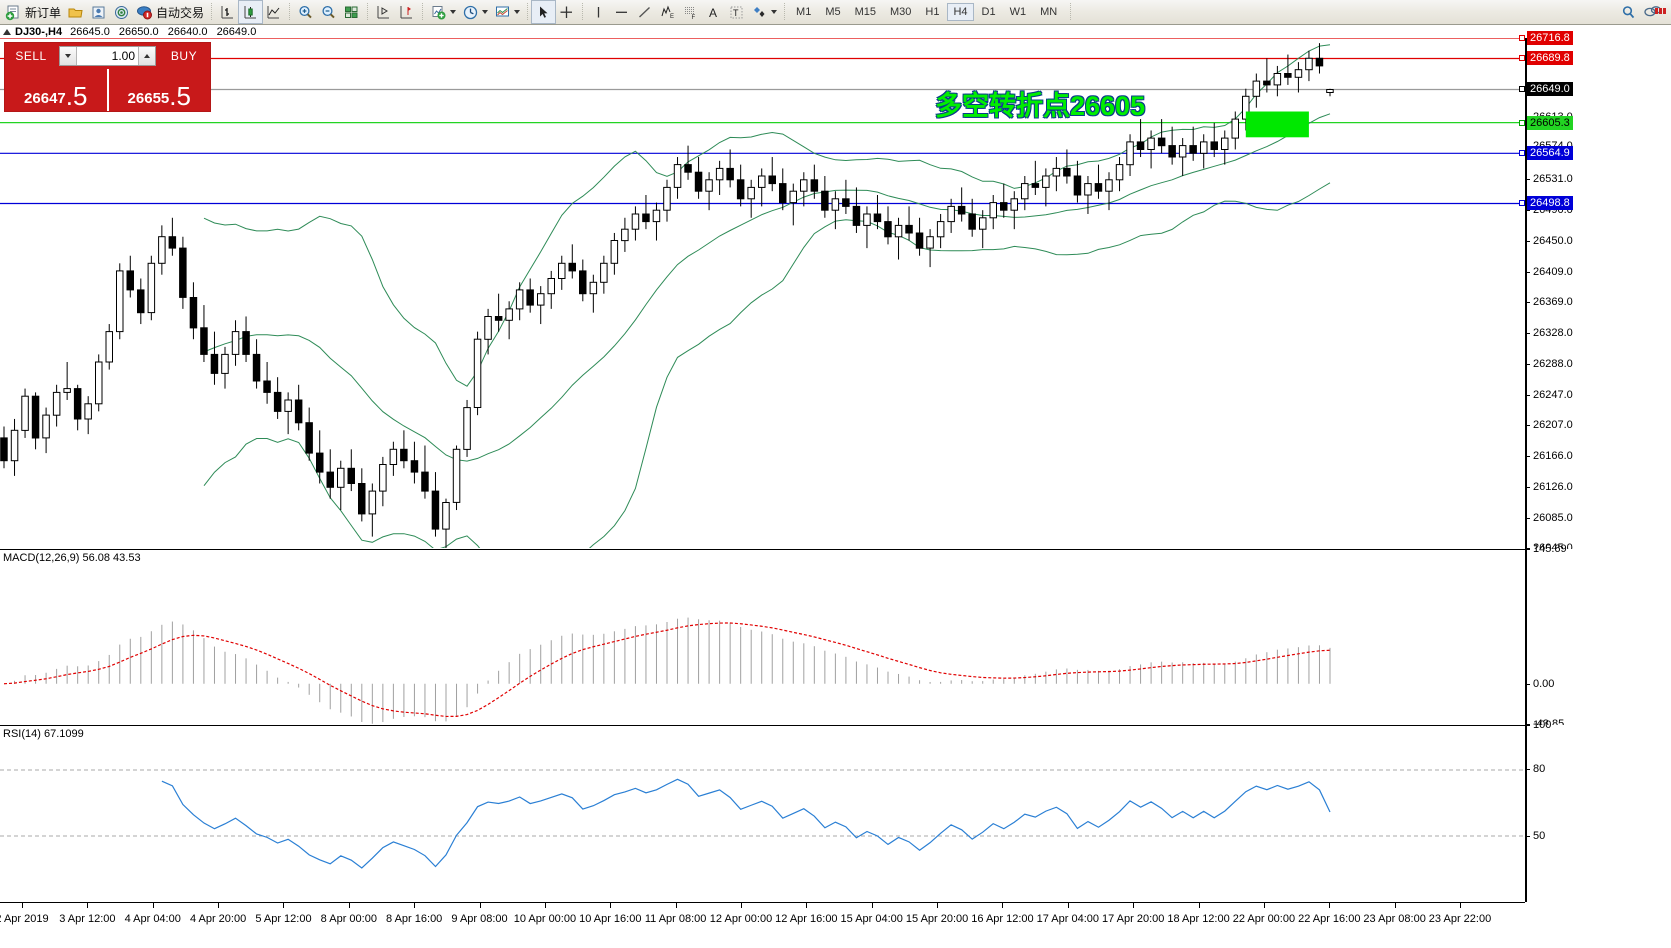 The height and width of the screenshot is (948, 1671). Describe the element at coordinates (1598, 810) in the screenshot. I see `rsi-scale: 100 80 50` at that location.